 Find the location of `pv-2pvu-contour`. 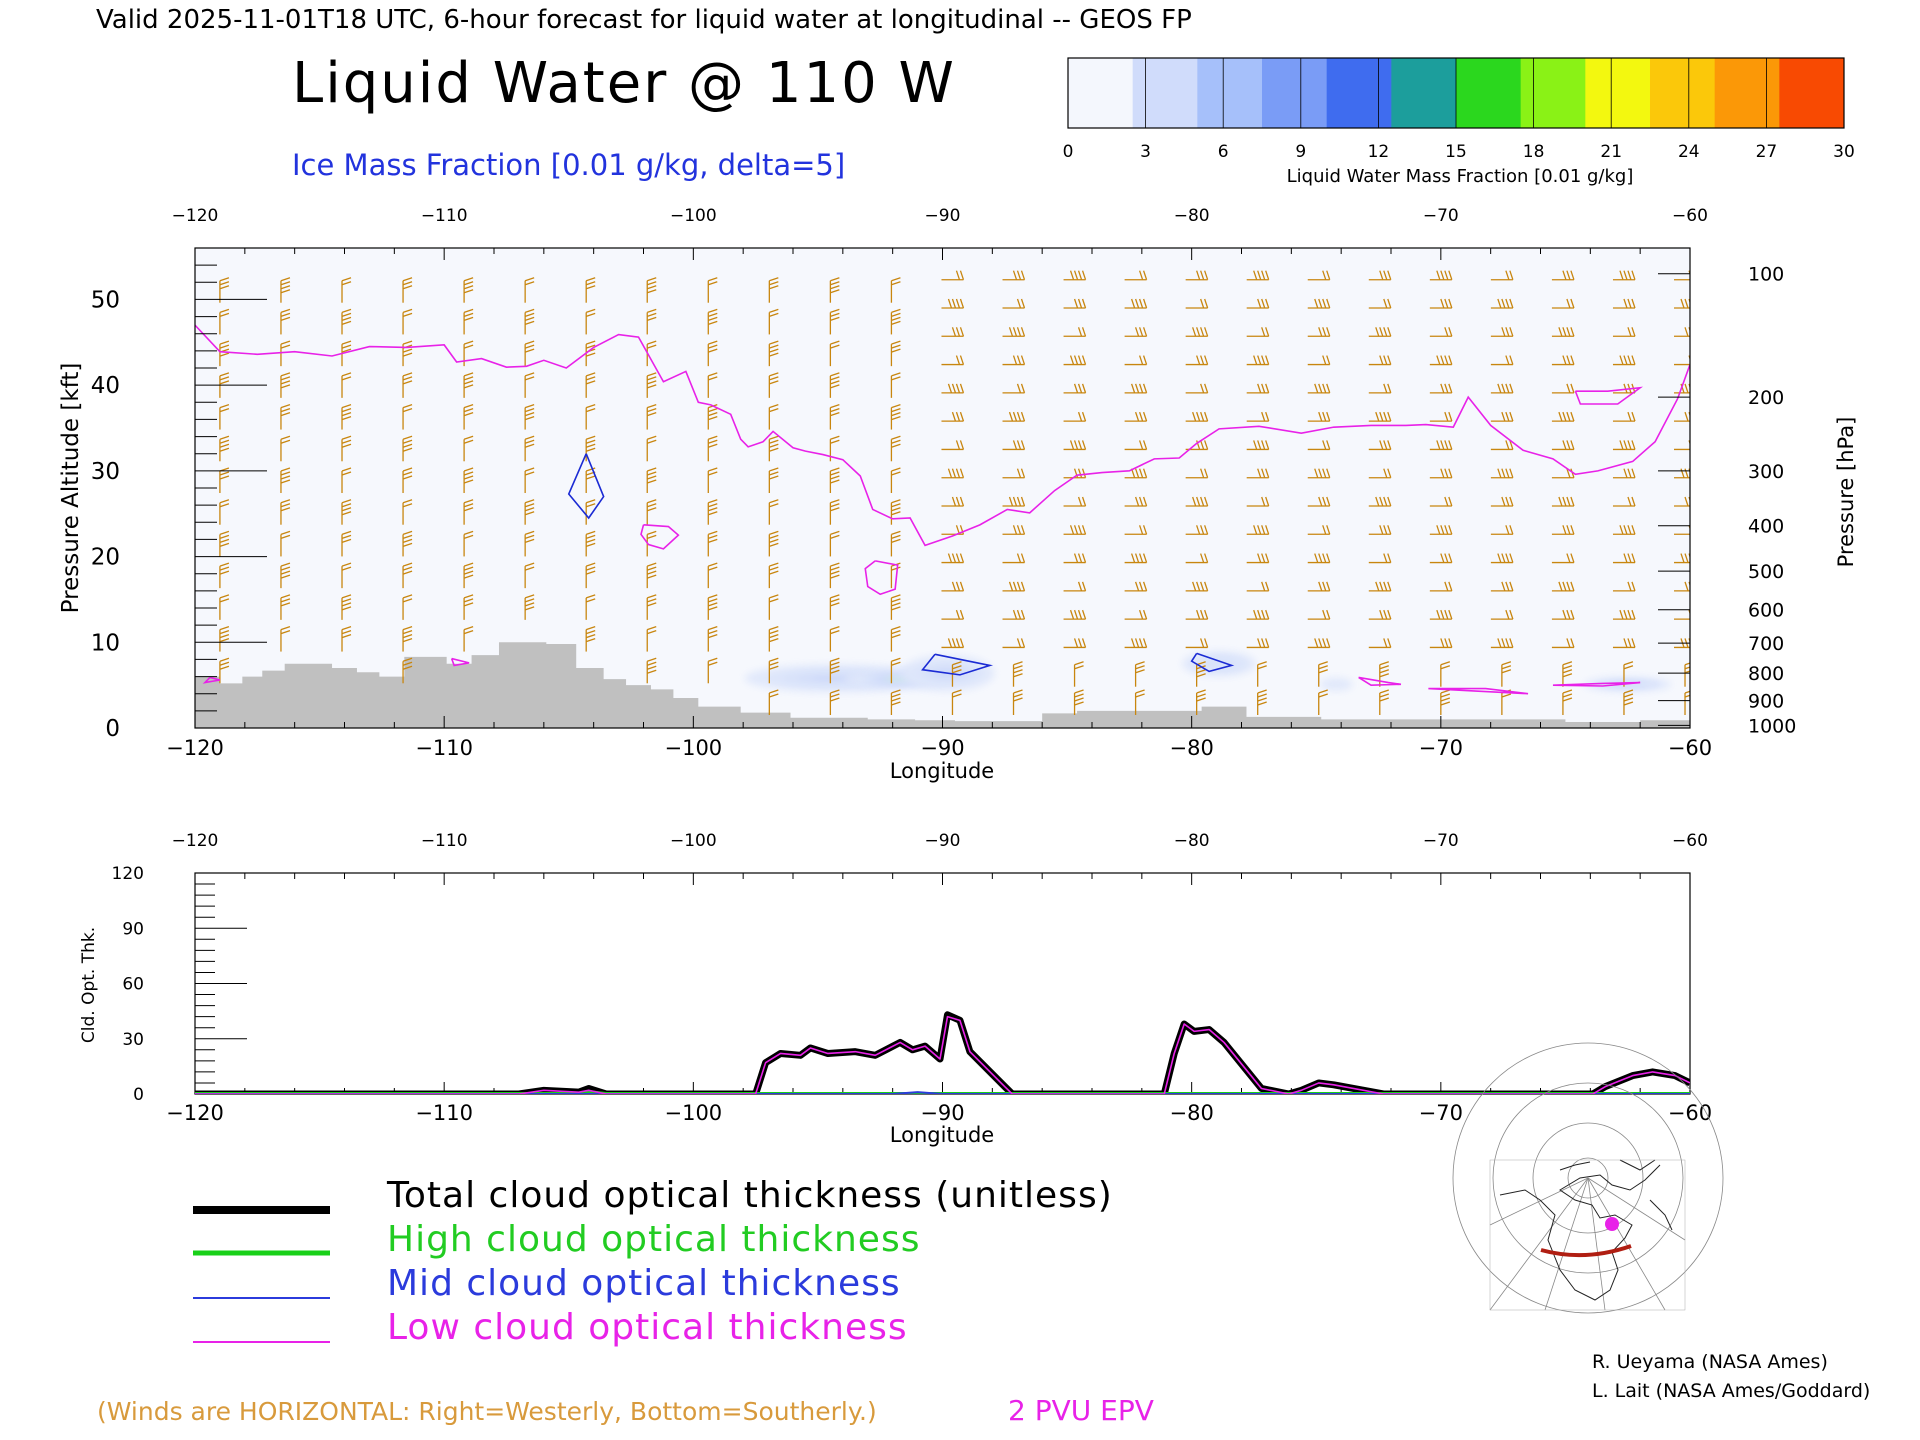

pv-2pvu-contour is located at coordinates (211, 680).